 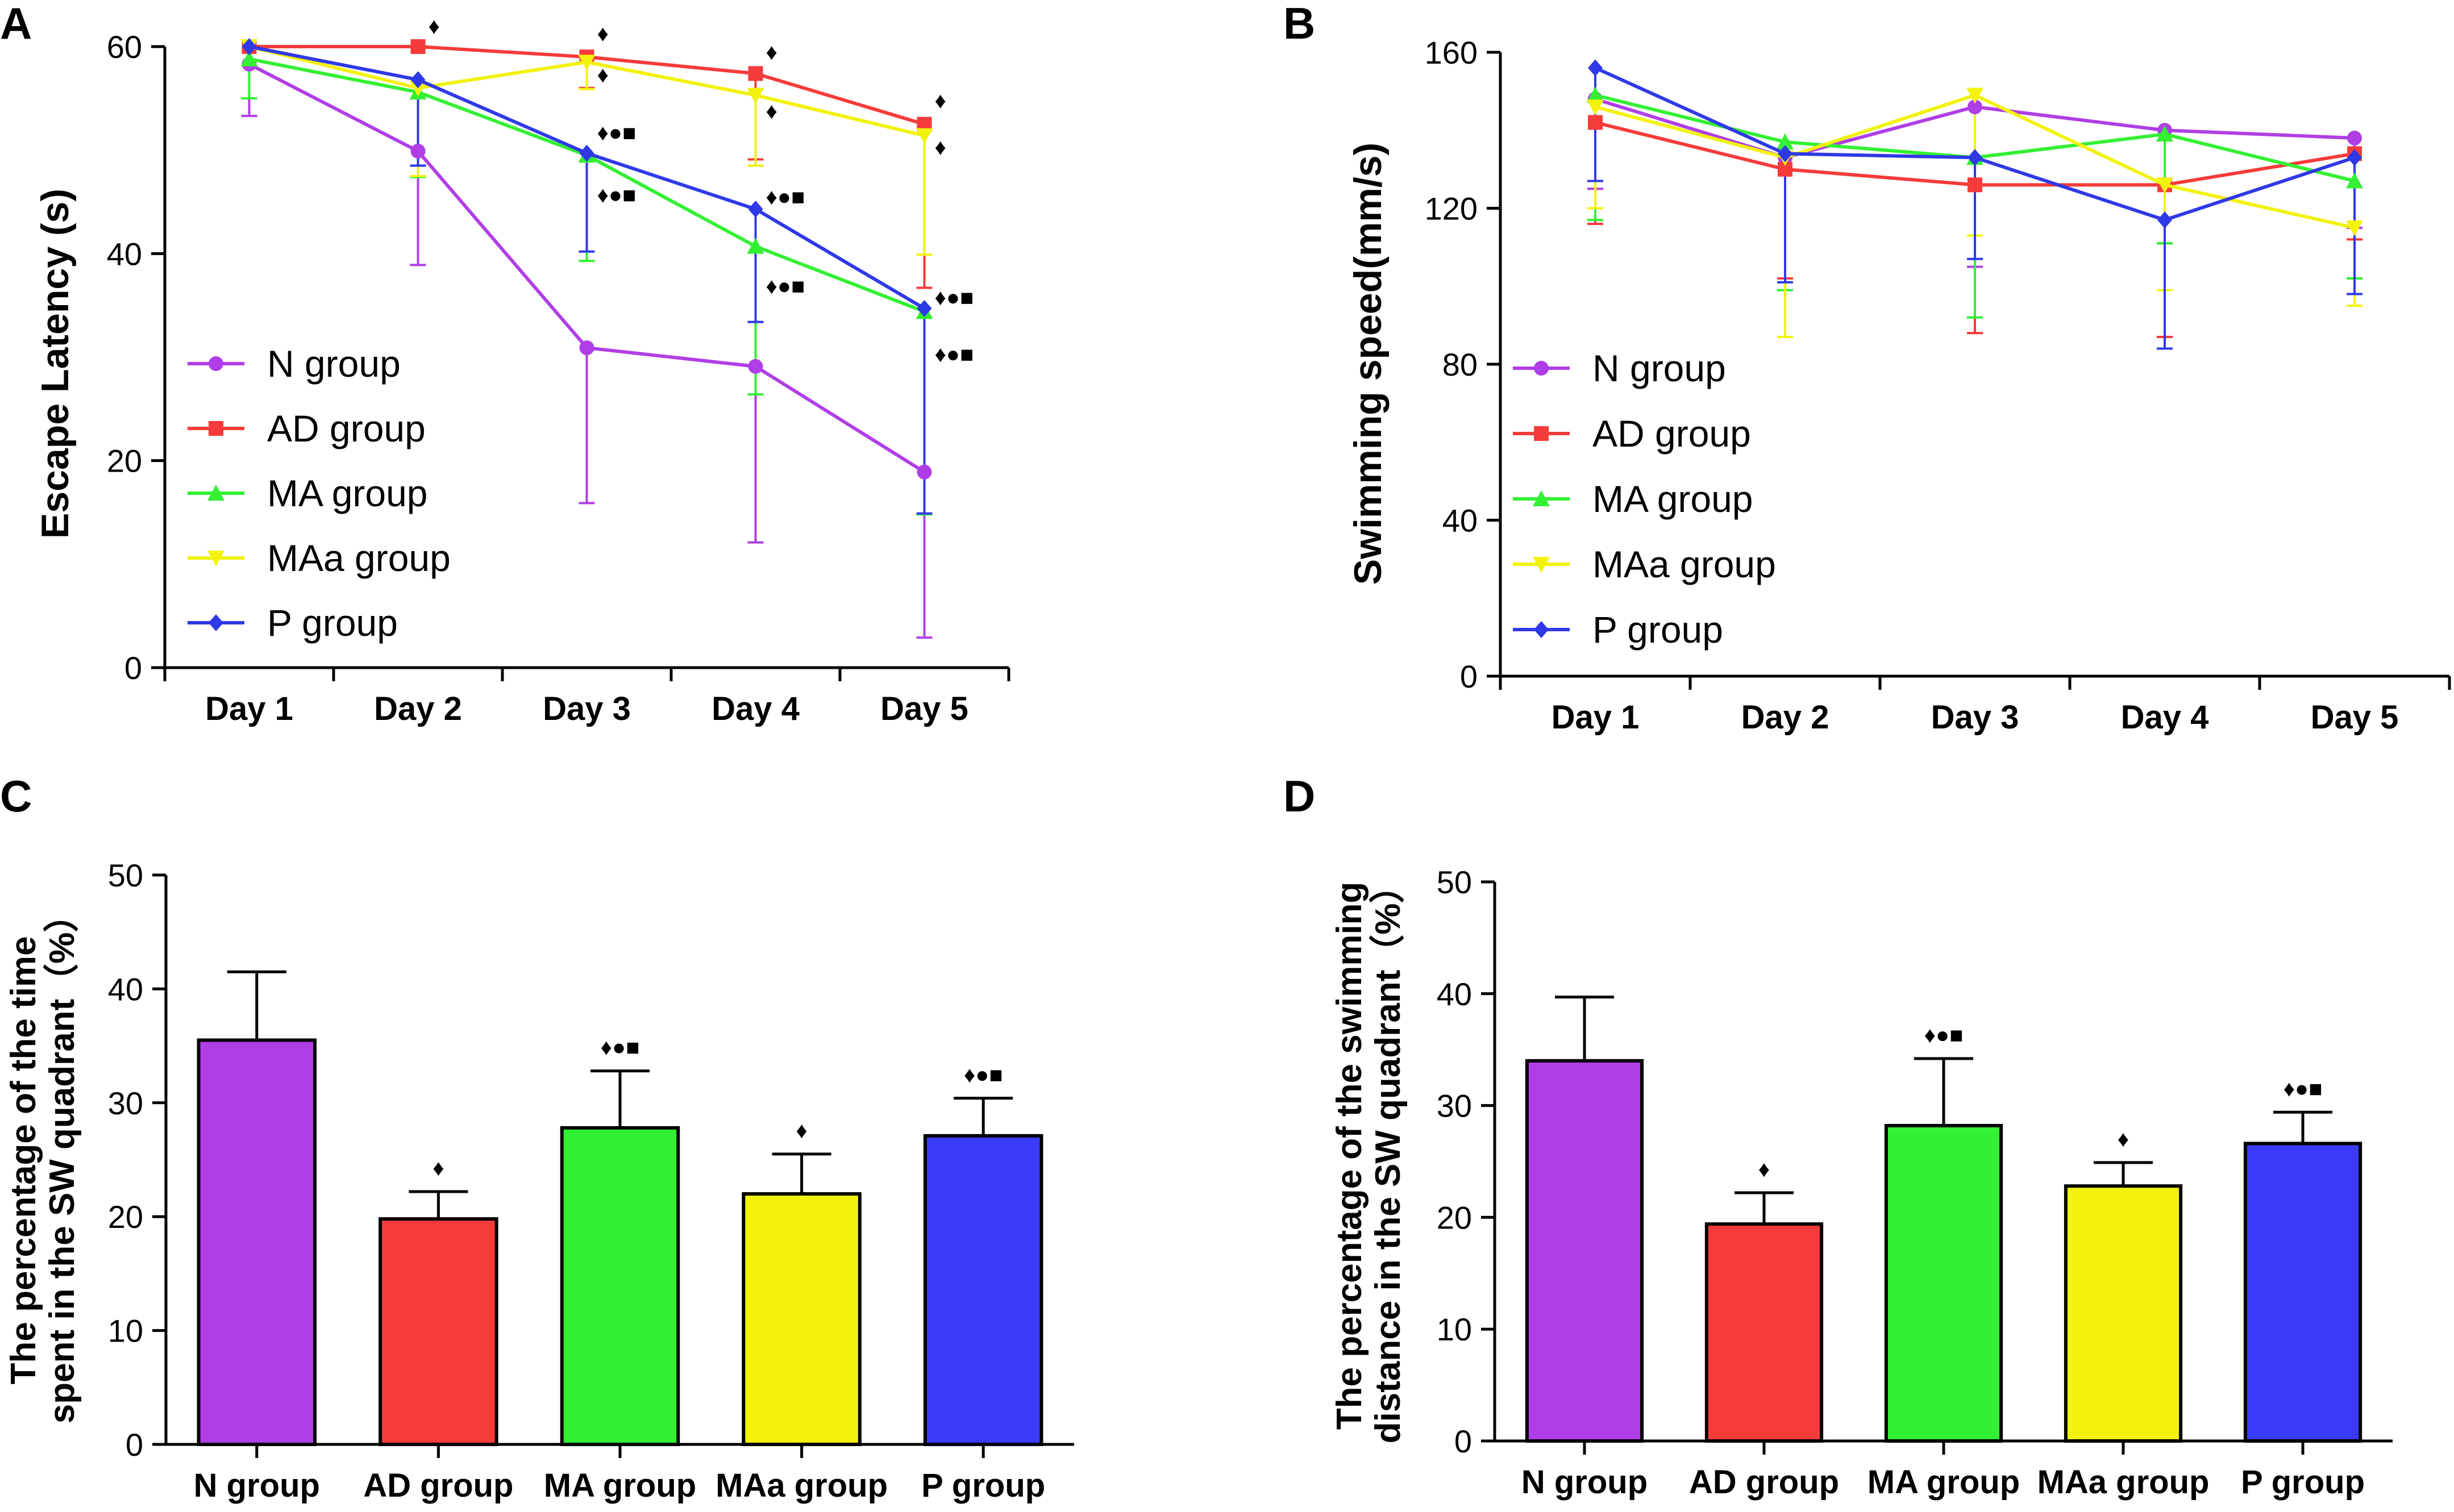 What do you see at coordinates (16, 24) in the screenshot?
I see `panel-label: A` at bounding box center [16, 24].